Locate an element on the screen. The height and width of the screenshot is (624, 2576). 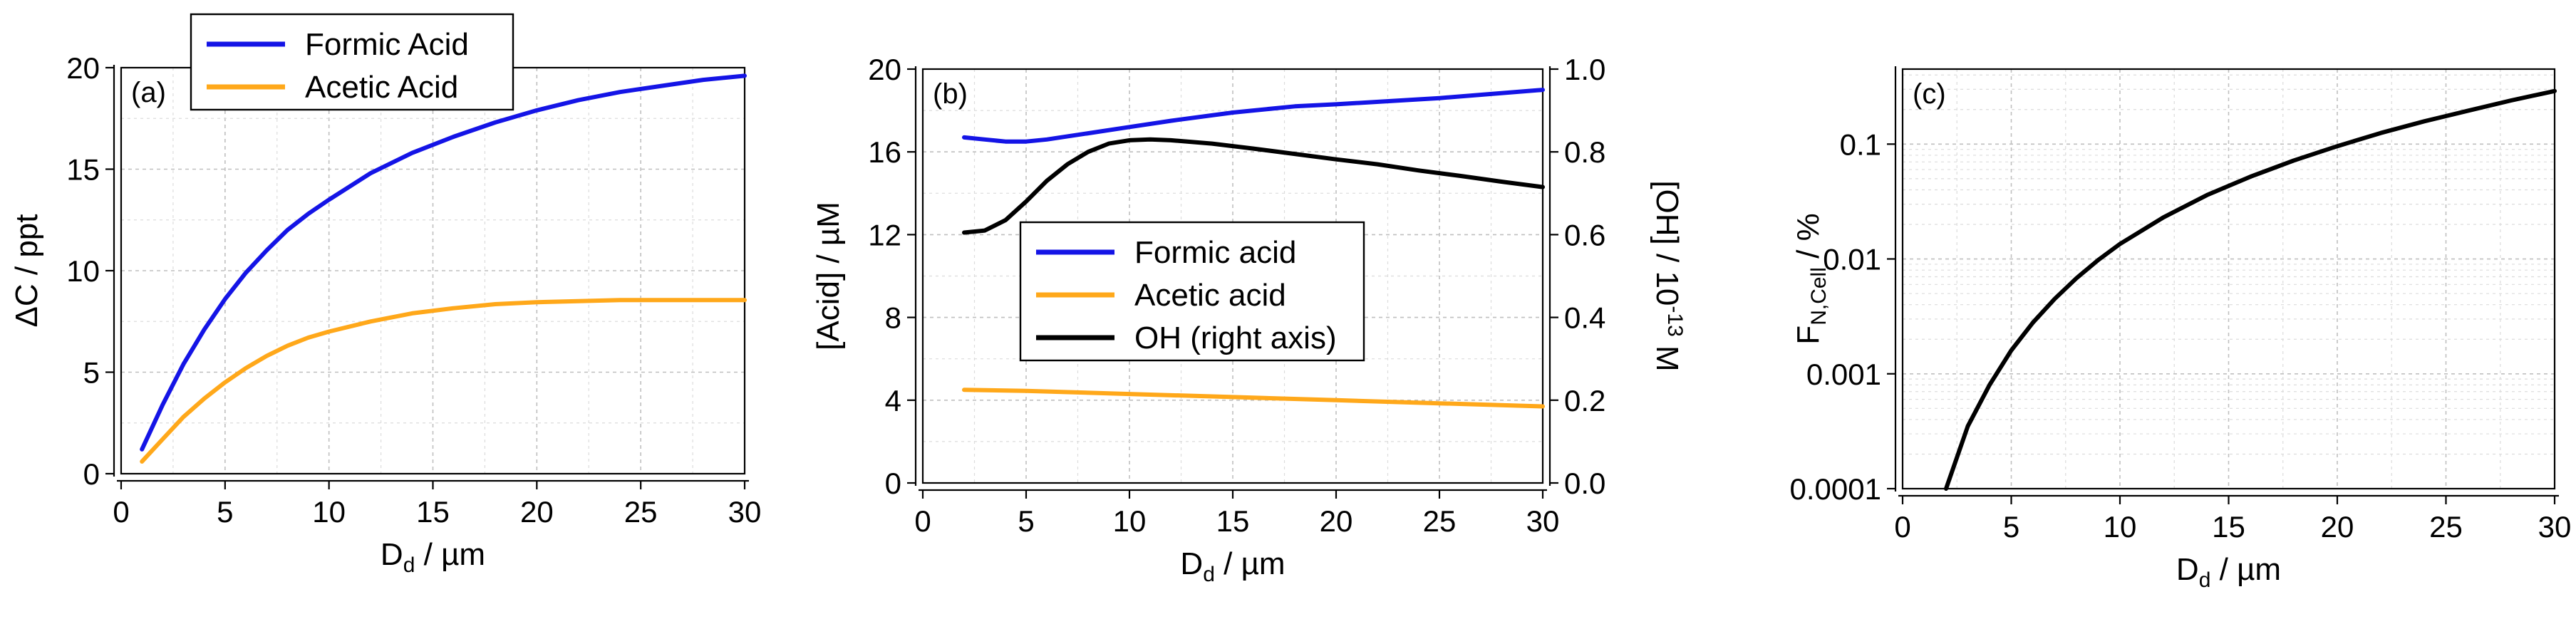
y-tick-label: 12 is located at coordinates (885, 234).